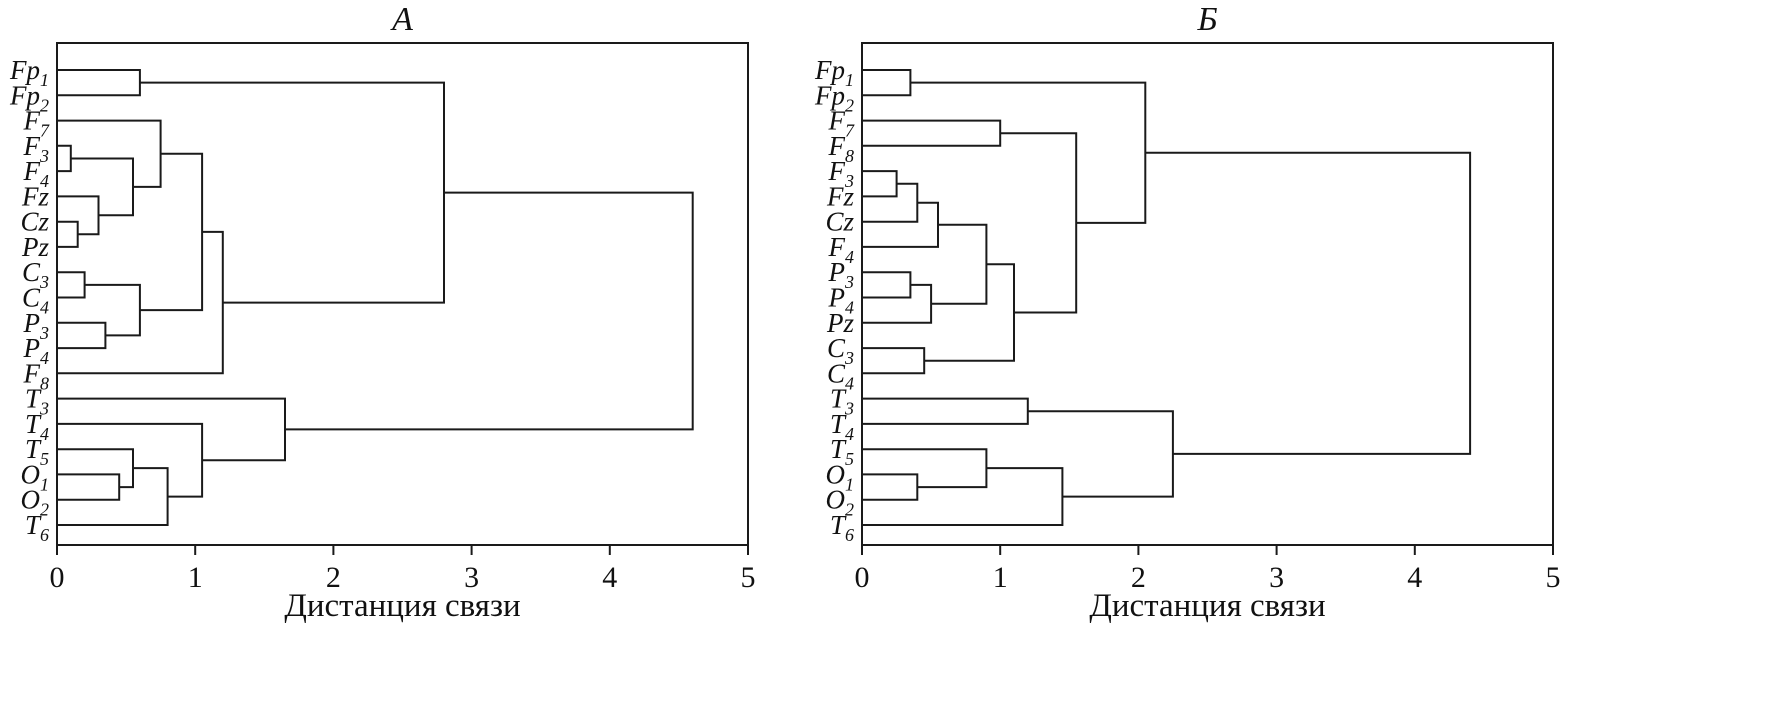 This screenshot has height=719, width=1788. I want to click on panel-a-title: А, so click(402, 19).